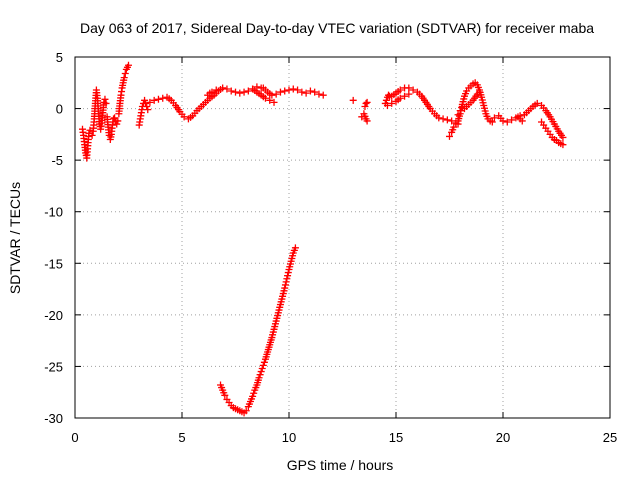  Describe the element at coordinates (15, 238) in the screenshot. I see `y-axis-label: SDTVAR / TECUs` at that location.